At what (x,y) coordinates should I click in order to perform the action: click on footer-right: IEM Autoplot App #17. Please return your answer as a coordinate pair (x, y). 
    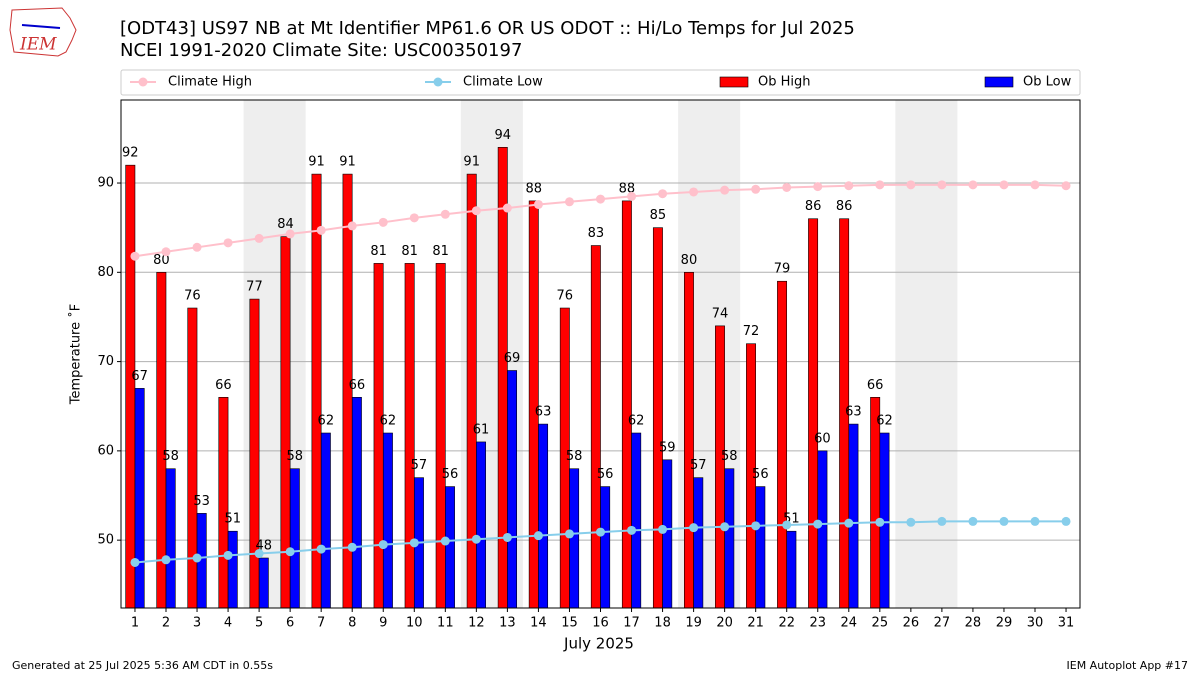
    Looking at the image, I should click on (1128, 665).